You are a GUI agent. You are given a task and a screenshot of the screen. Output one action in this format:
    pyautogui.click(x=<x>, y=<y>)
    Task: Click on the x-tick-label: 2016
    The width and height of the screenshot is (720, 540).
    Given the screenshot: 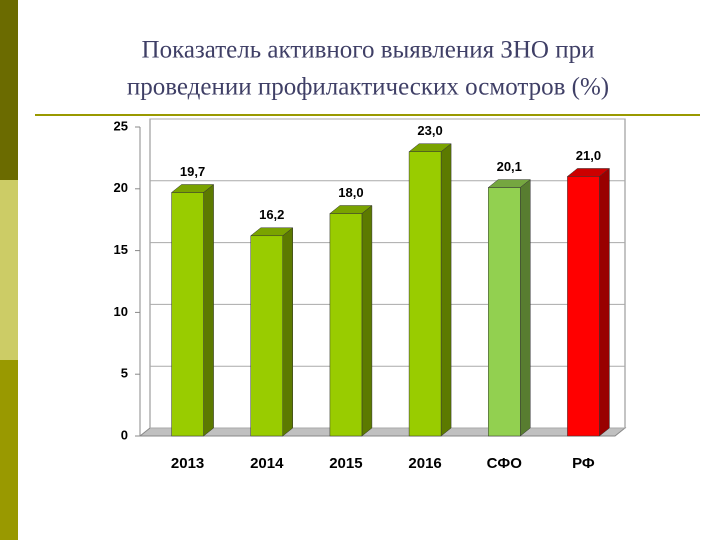 What is the action you would take?
    pyautogui.click(x=424, y=463)
    